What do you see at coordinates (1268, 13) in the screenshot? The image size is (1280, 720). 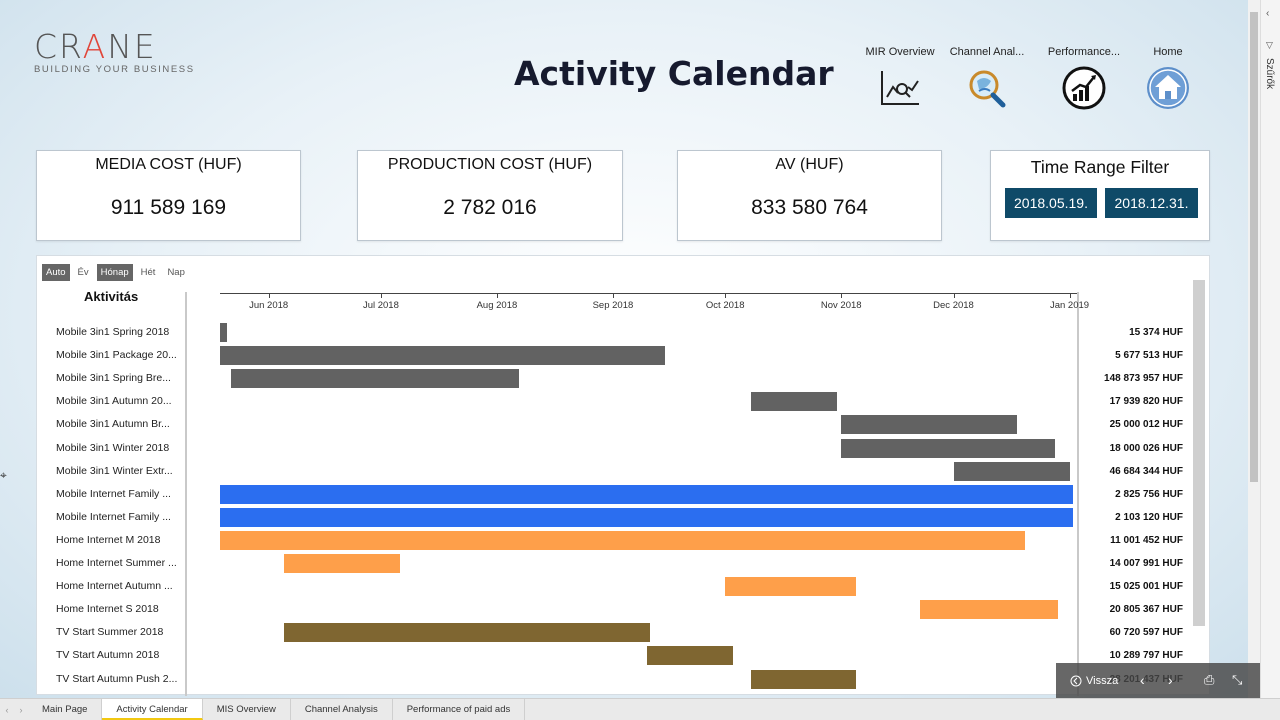 I see `collapse-chevron-icon: ‹` at bounding box center [1268, 13].